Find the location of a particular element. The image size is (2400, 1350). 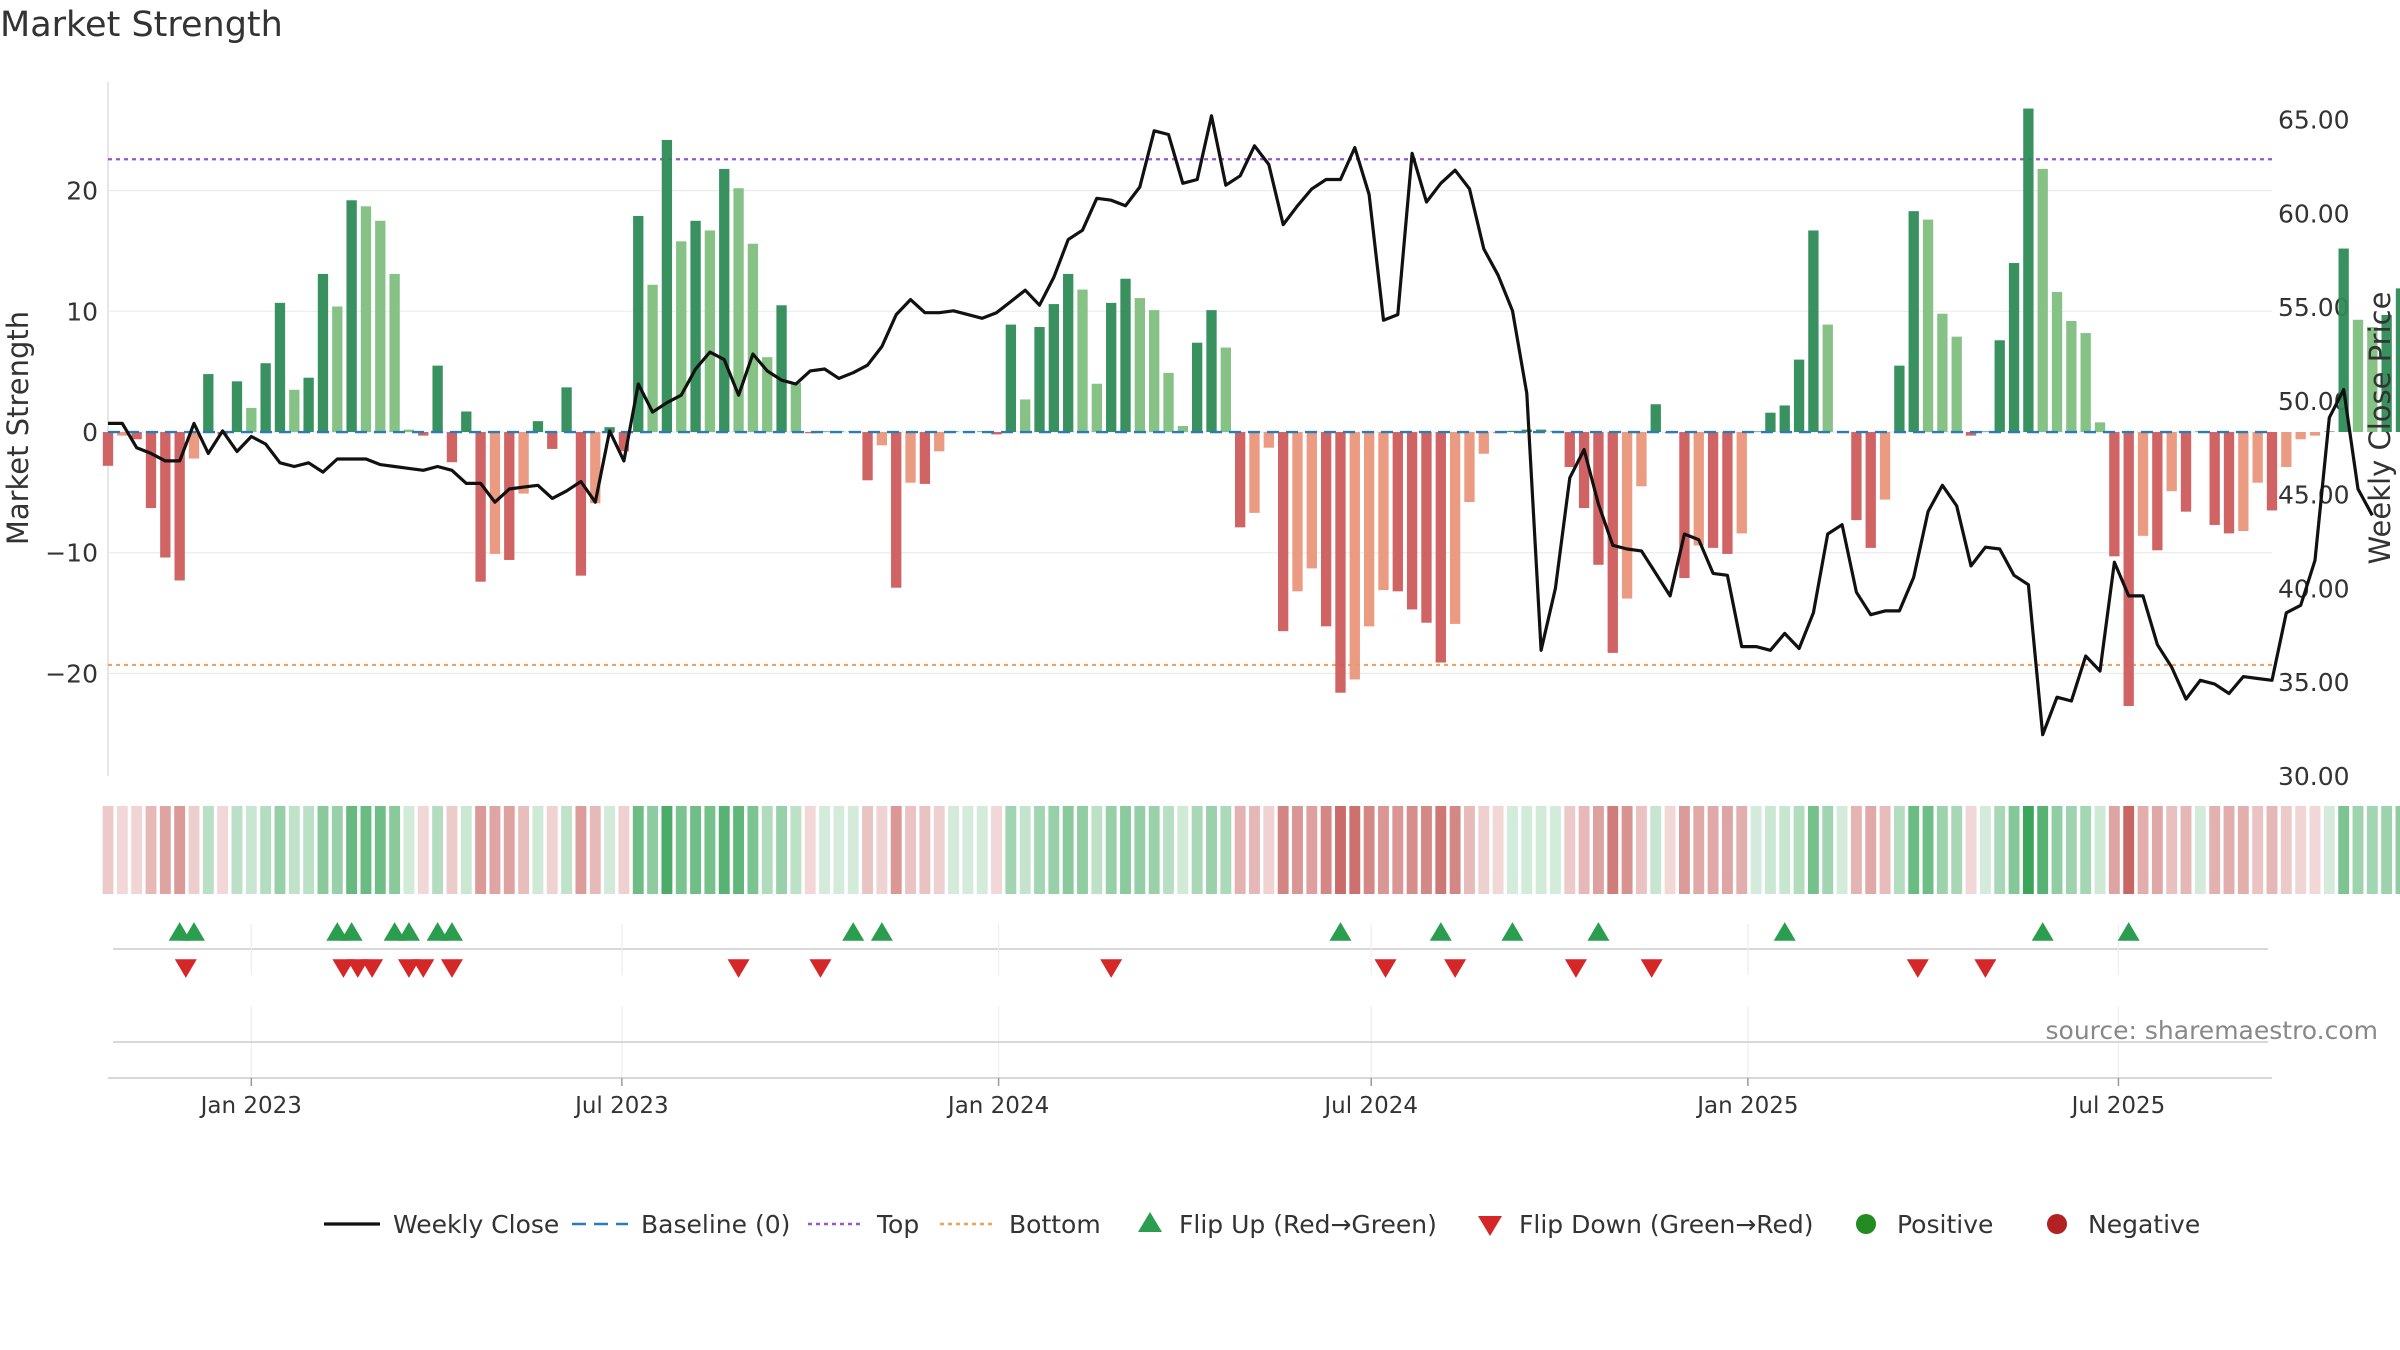

x-tick-label: Jan 2023 is located at coordinates (250, 1106).